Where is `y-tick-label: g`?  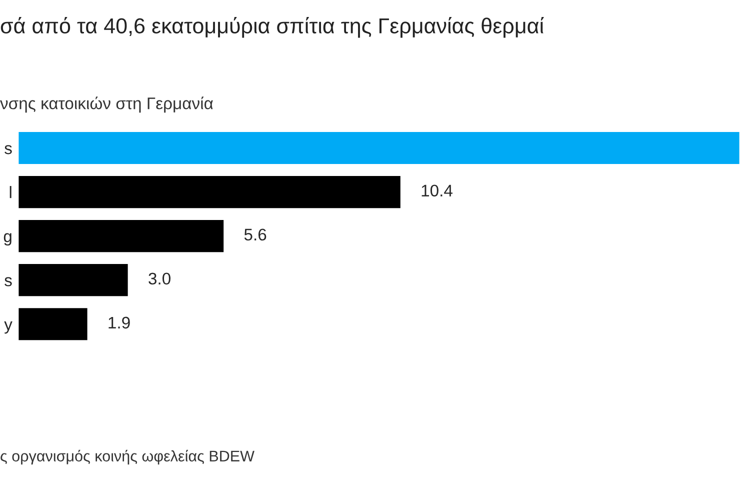
y-tick-label: g is located at coordinates (8, 239).